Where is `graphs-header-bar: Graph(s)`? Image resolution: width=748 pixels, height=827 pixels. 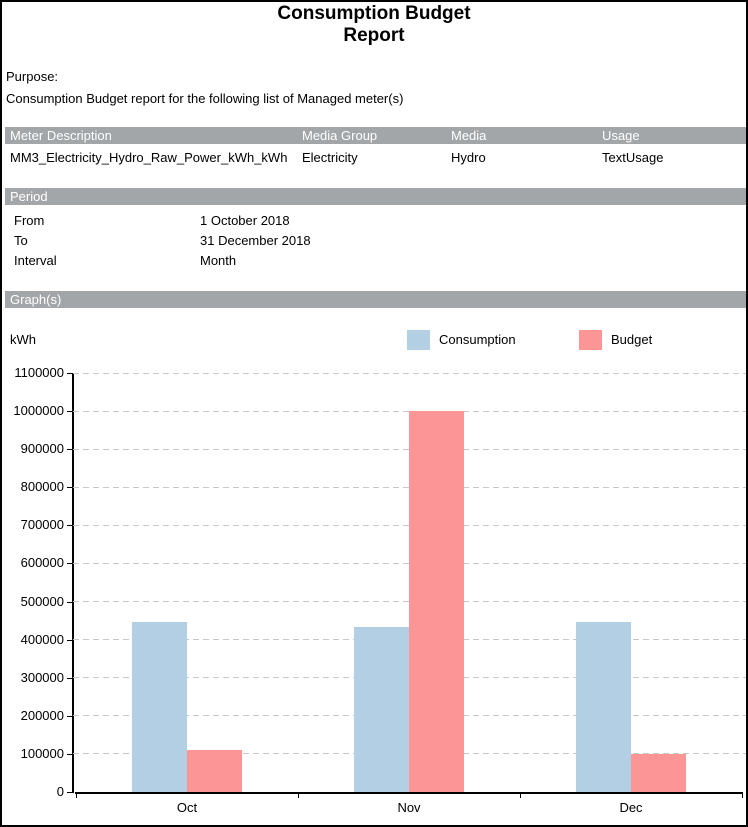 graphs-header-bar: Graph(s) is located at coordinates (375, 299).